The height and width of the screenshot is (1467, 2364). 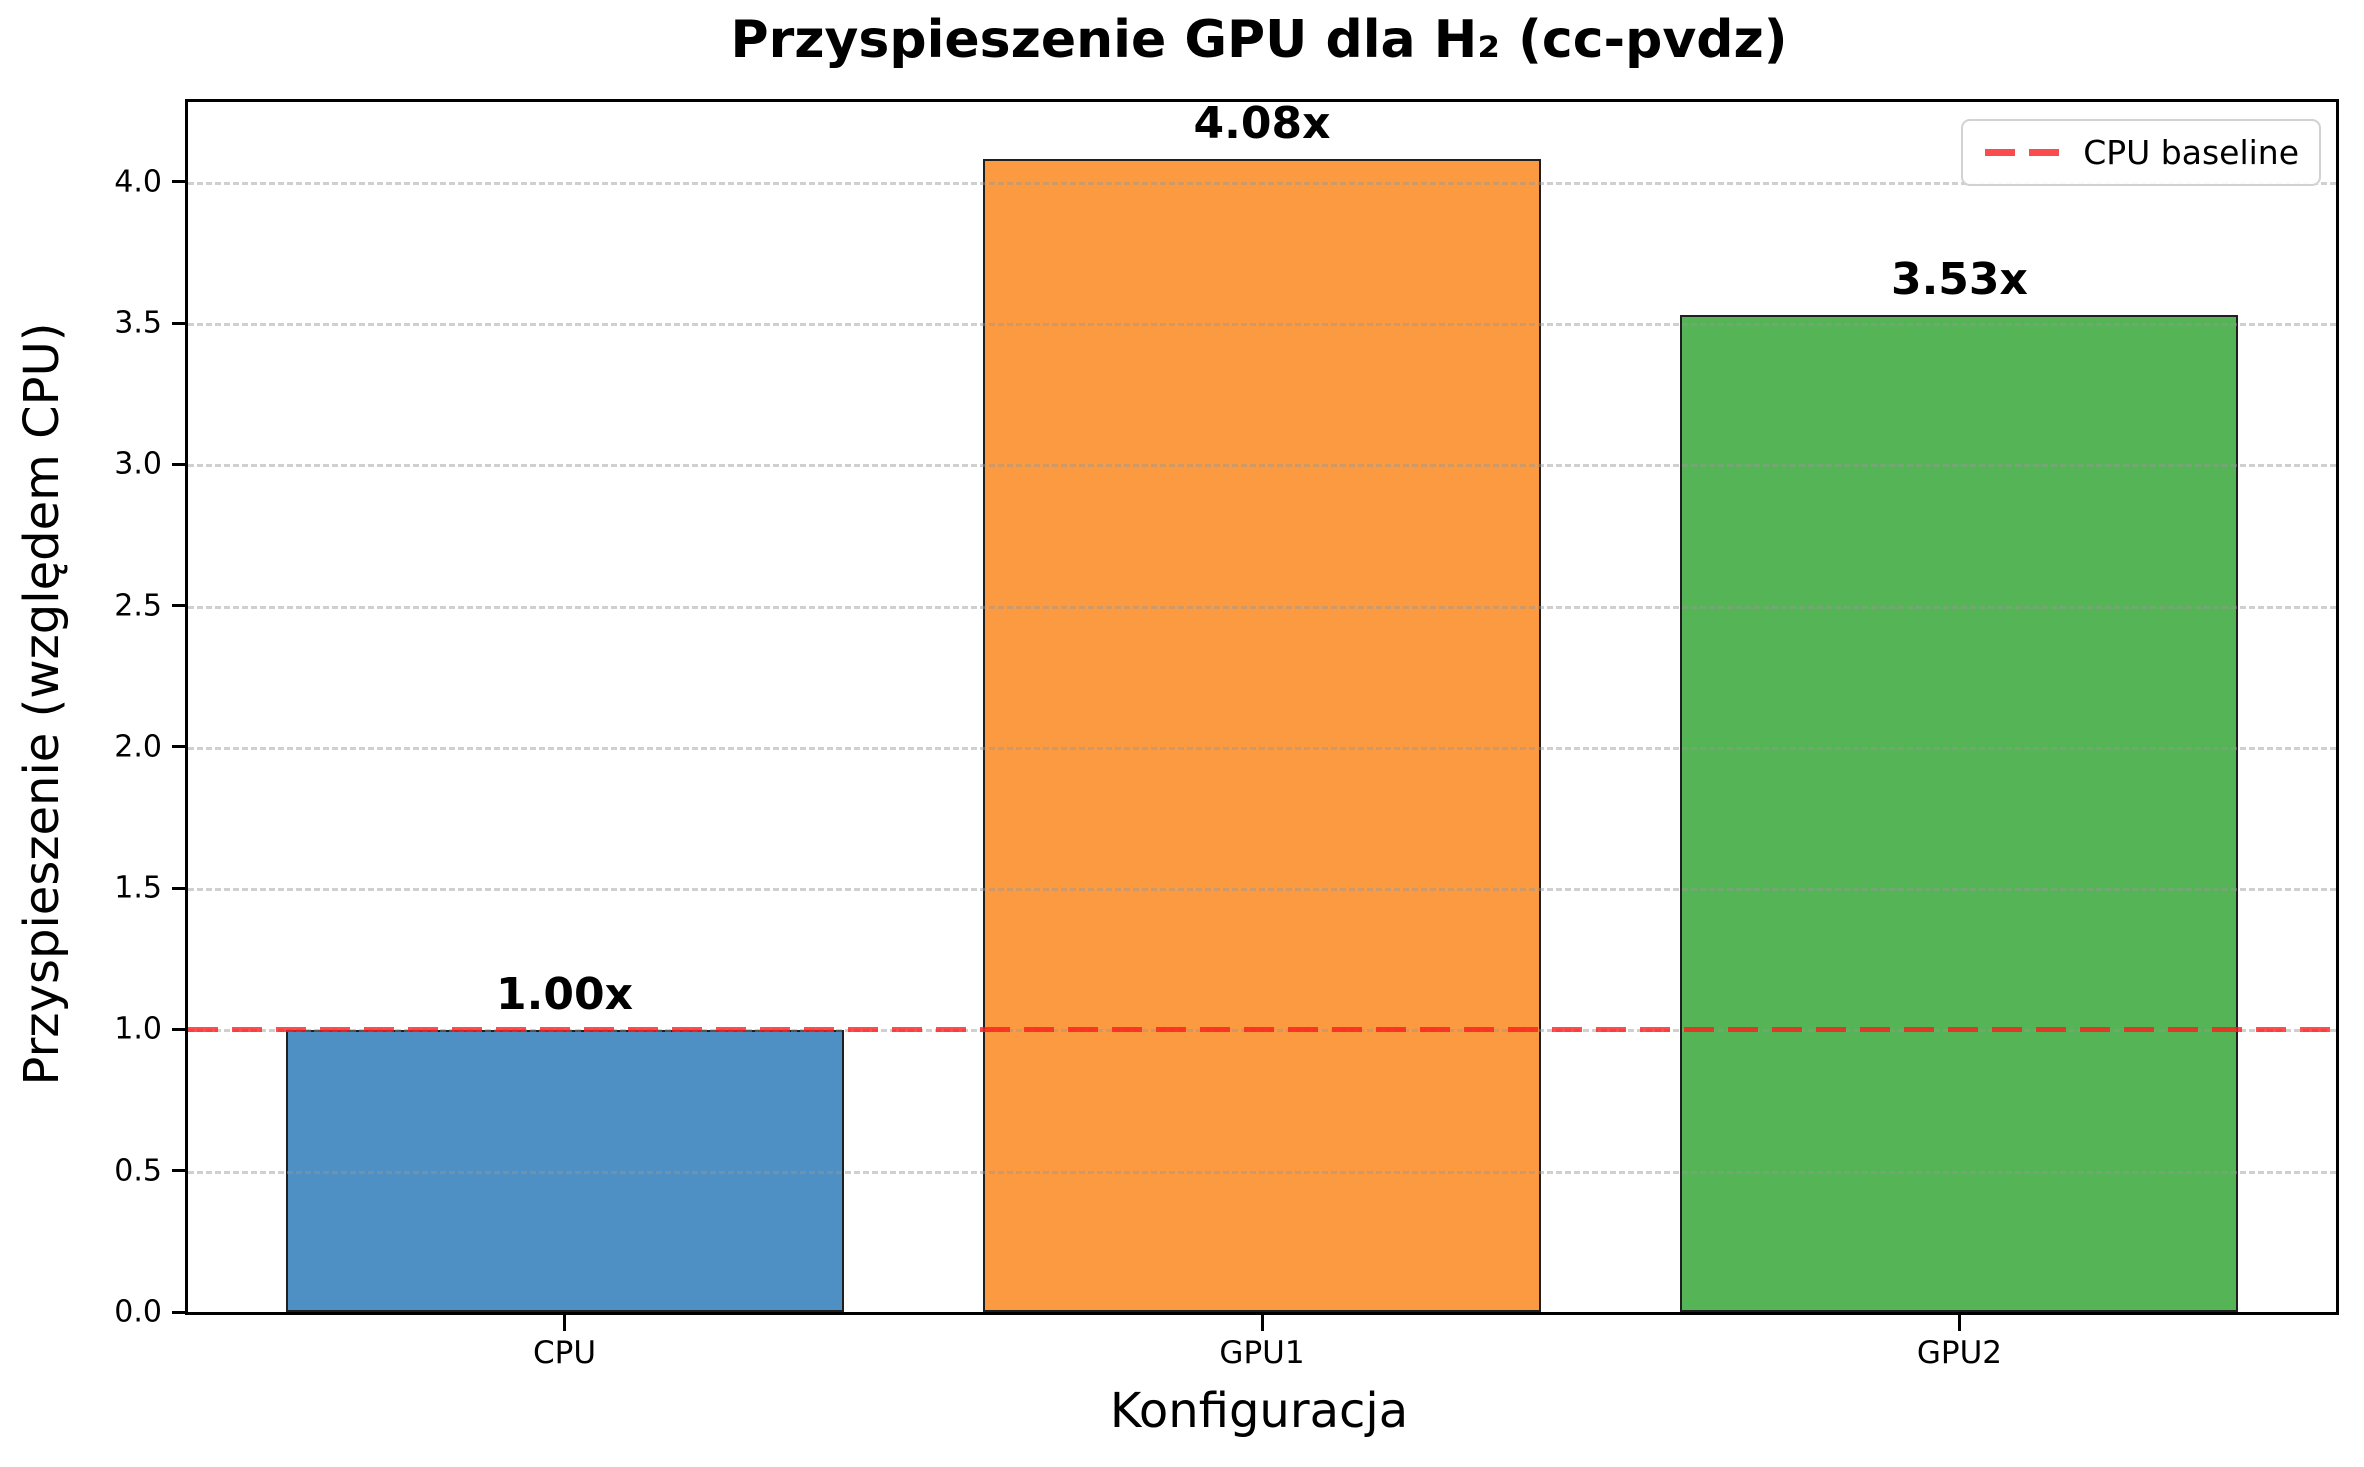 What do you see at coordinates (180, 606) in the screenshot?
I see `ytick-mark-2.5` at bounding box center [180, 606].